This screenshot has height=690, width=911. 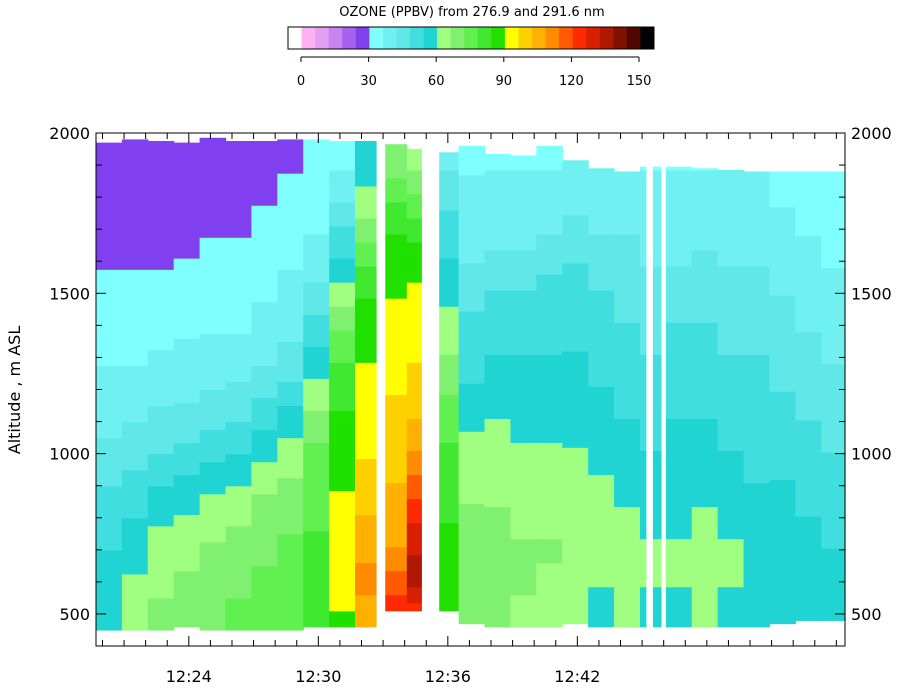 I want to click on x-tick-label: 12:30, so click(x=318, y=676).